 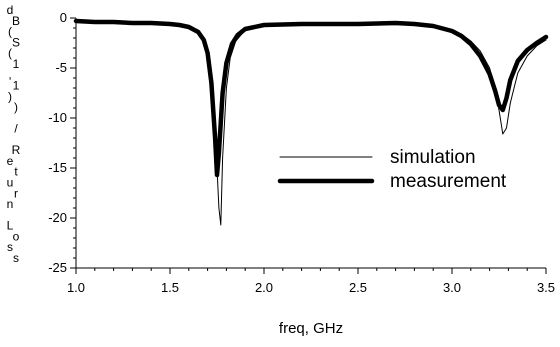 I want to click on x-tick-label: 1.5, so click(x=170, y=287).